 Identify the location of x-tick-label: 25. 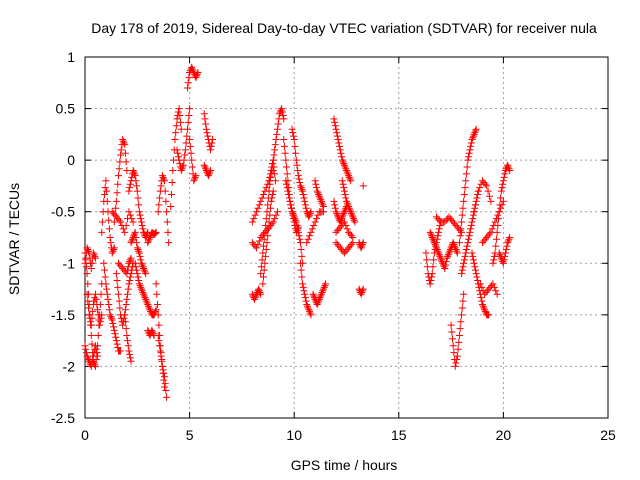
(608, 435).